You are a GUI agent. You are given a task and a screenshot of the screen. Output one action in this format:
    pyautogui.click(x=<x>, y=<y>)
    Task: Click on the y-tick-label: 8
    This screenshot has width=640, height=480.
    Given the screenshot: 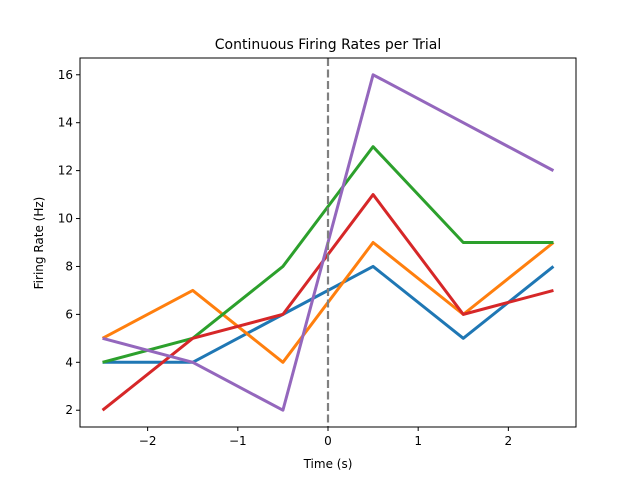 What is the action you would take?
    pyautogui.click(x=69, y=266)
    